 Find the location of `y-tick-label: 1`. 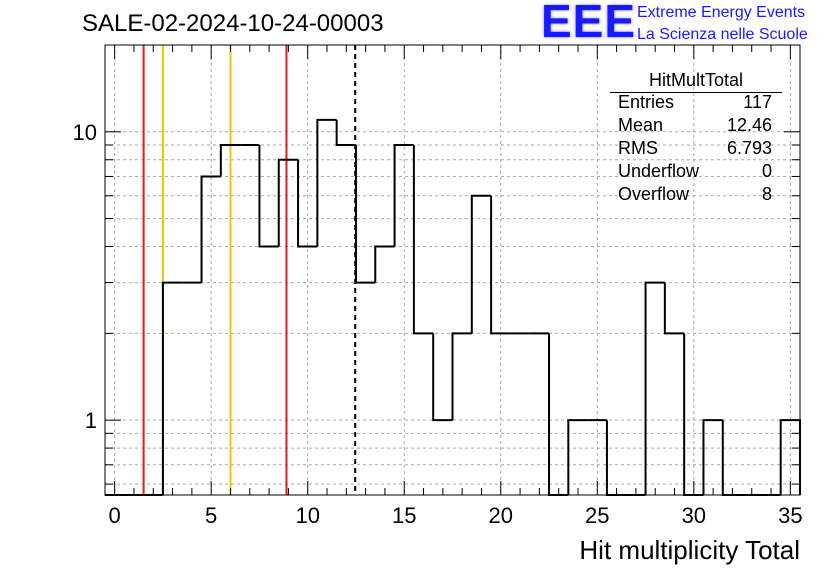

y-tick-label: 1 is located at coordinates (91, 420).